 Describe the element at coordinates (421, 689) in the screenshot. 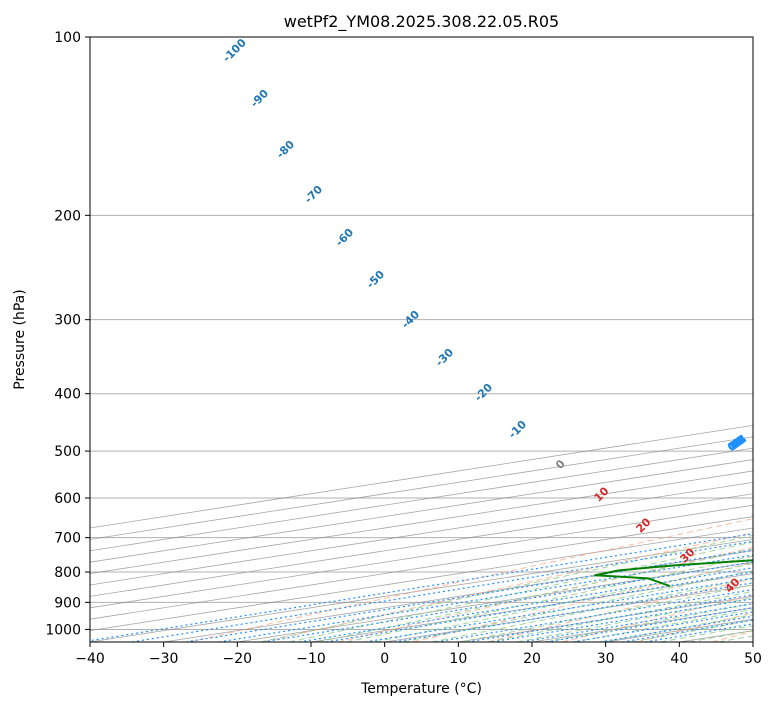

I see `x-axis-label: Temperature (°C)` at that location.